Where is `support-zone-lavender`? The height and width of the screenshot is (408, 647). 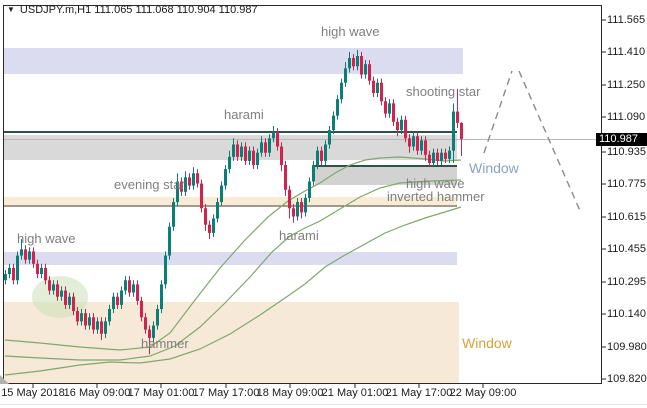
support-zone-lavender is located at coordinates (230, 258).